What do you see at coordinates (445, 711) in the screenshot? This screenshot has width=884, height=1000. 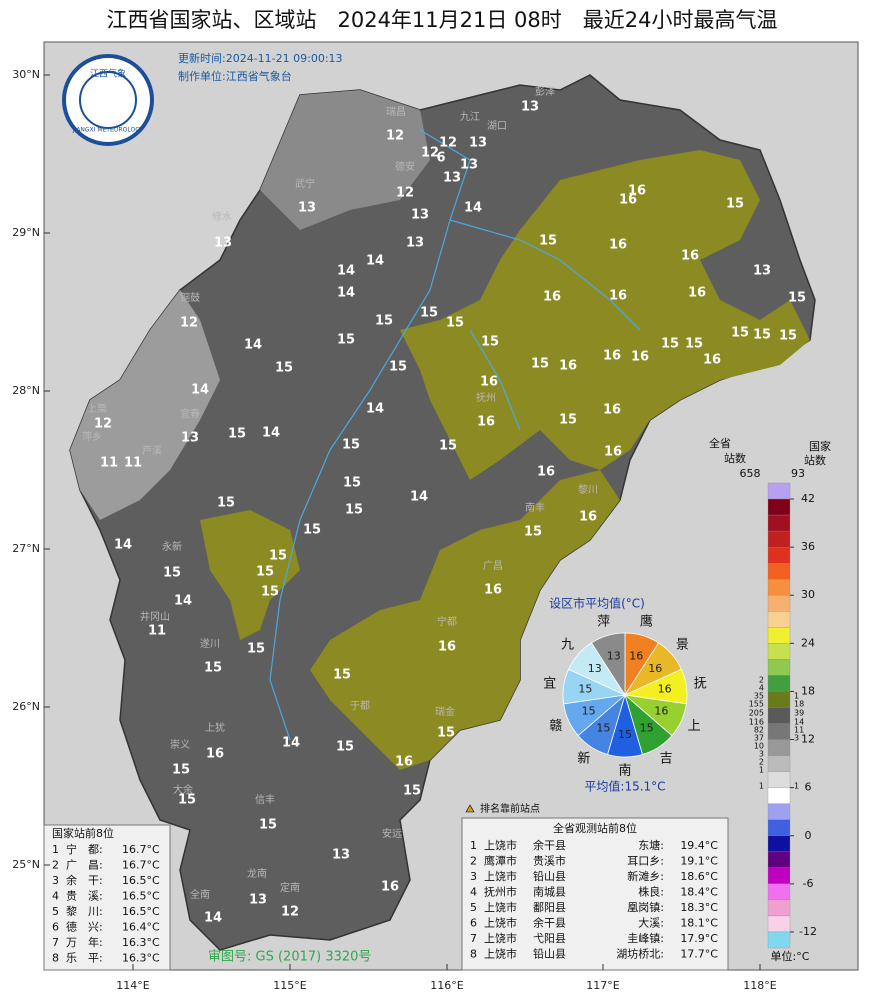 I see `place-name: 瑞金` at bounding box center [445, 711].